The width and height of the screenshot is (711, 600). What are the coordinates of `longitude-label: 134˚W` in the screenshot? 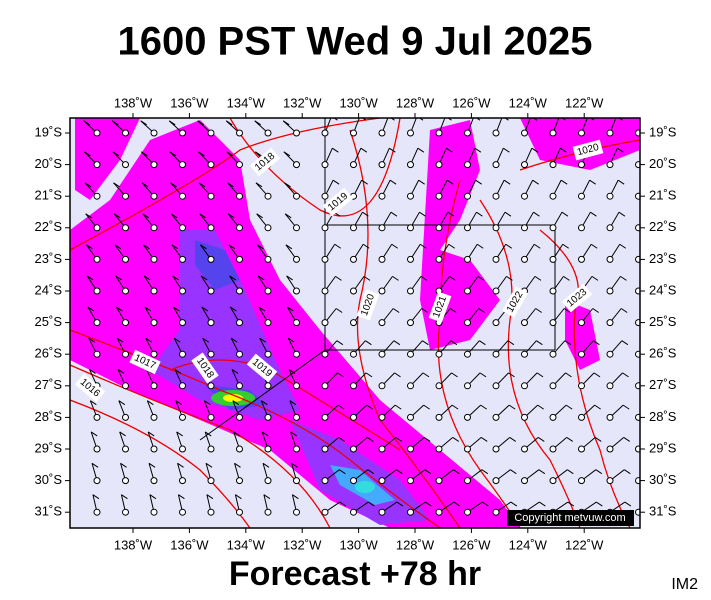 It's located at (246, 102).